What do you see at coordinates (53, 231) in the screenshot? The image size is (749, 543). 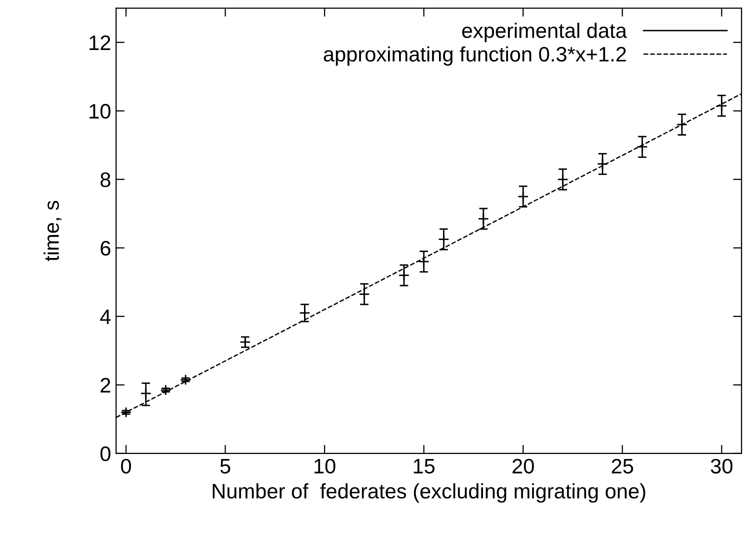 I see `y-axis-title: time, s` at bounding box center [53, 231].